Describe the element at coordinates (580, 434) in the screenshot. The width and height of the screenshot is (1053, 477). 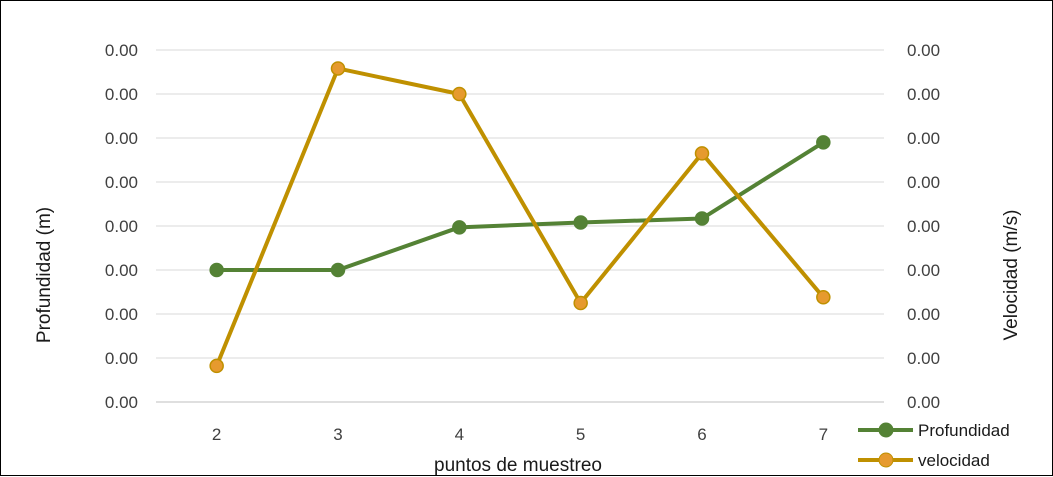
I see `x-tick-label: 5` at that location.